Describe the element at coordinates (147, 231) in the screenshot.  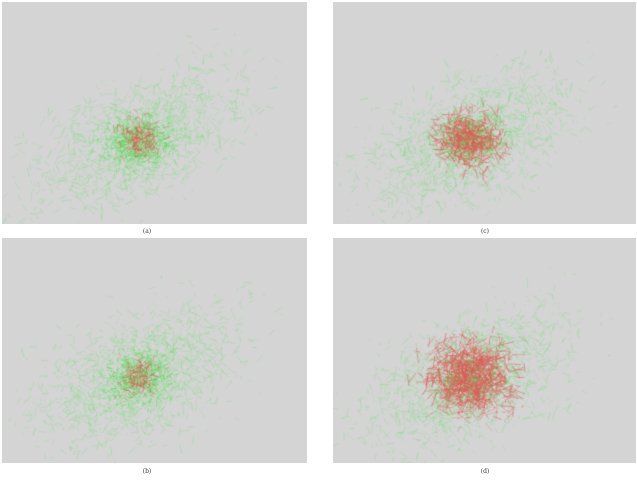
I see `caption-a: (a)` at that location.